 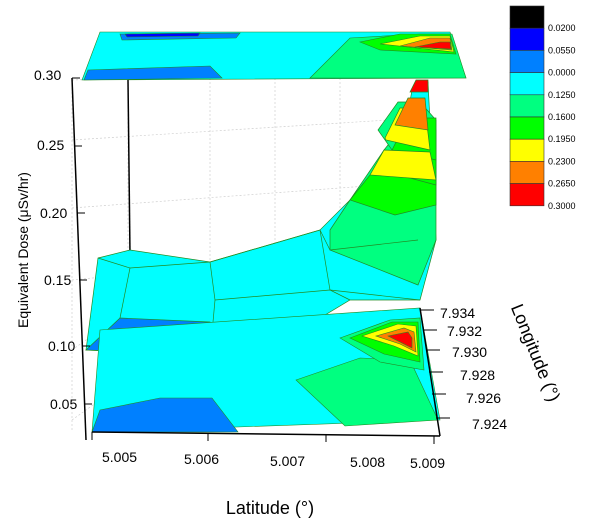 What do you see at coordinates (287, 461) in the screenshot?
I see `x-tick-label: 5.007` at bounding box center [287, 461].